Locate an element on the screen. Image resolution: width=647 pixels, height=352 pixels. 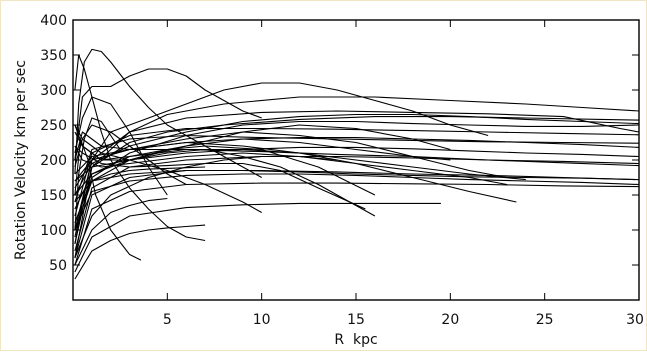
y-tick-label: 50 is located at coordinates (58, 266).